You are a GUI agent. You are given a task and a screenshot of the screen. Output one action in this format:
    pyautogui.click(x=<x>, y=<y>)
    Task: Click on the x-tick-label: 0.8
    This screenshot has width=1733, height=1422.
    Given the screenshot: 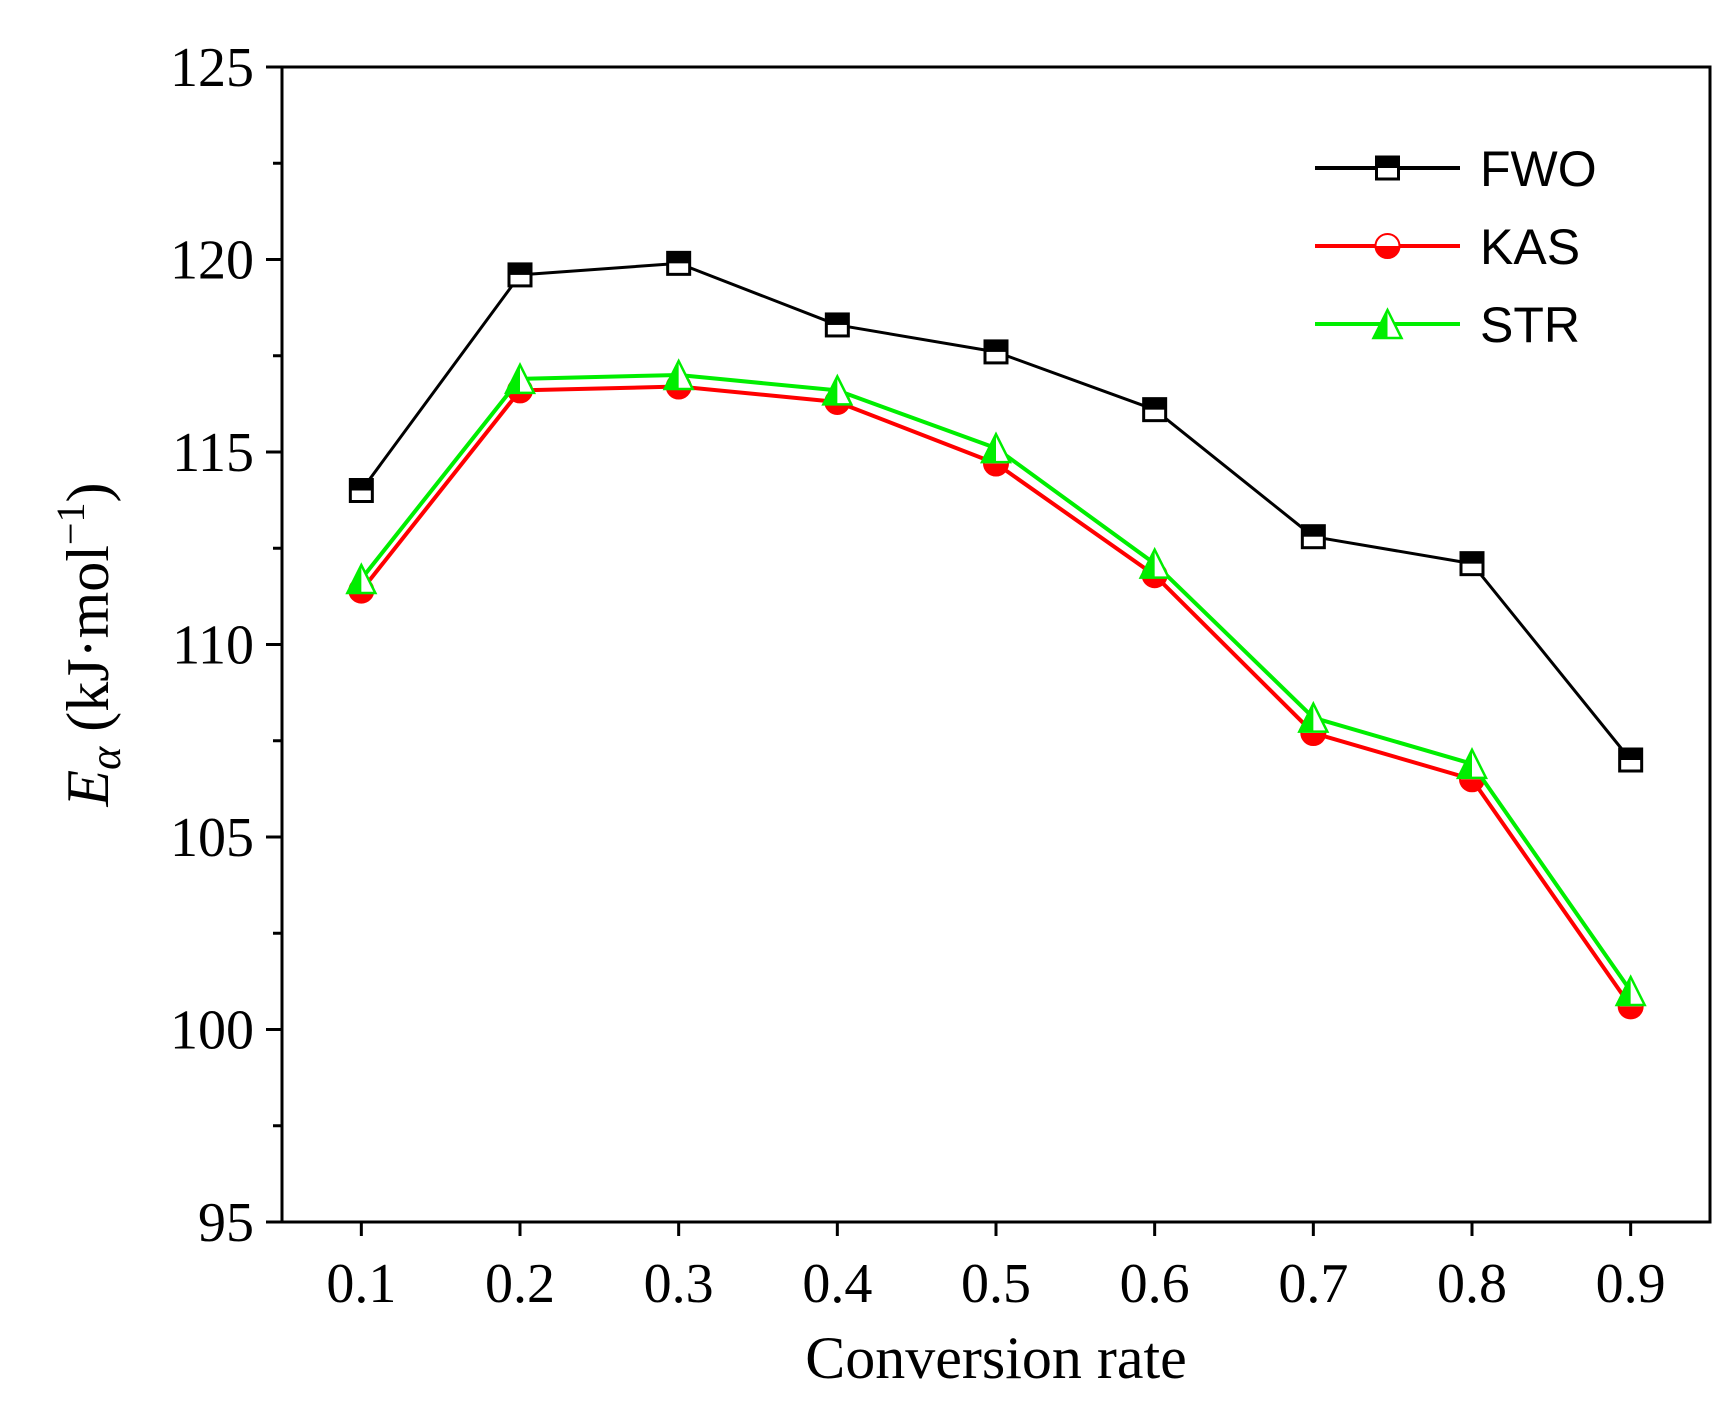 What is the action you would take?
    pyautogui.click(x=1472, y=1284)
    